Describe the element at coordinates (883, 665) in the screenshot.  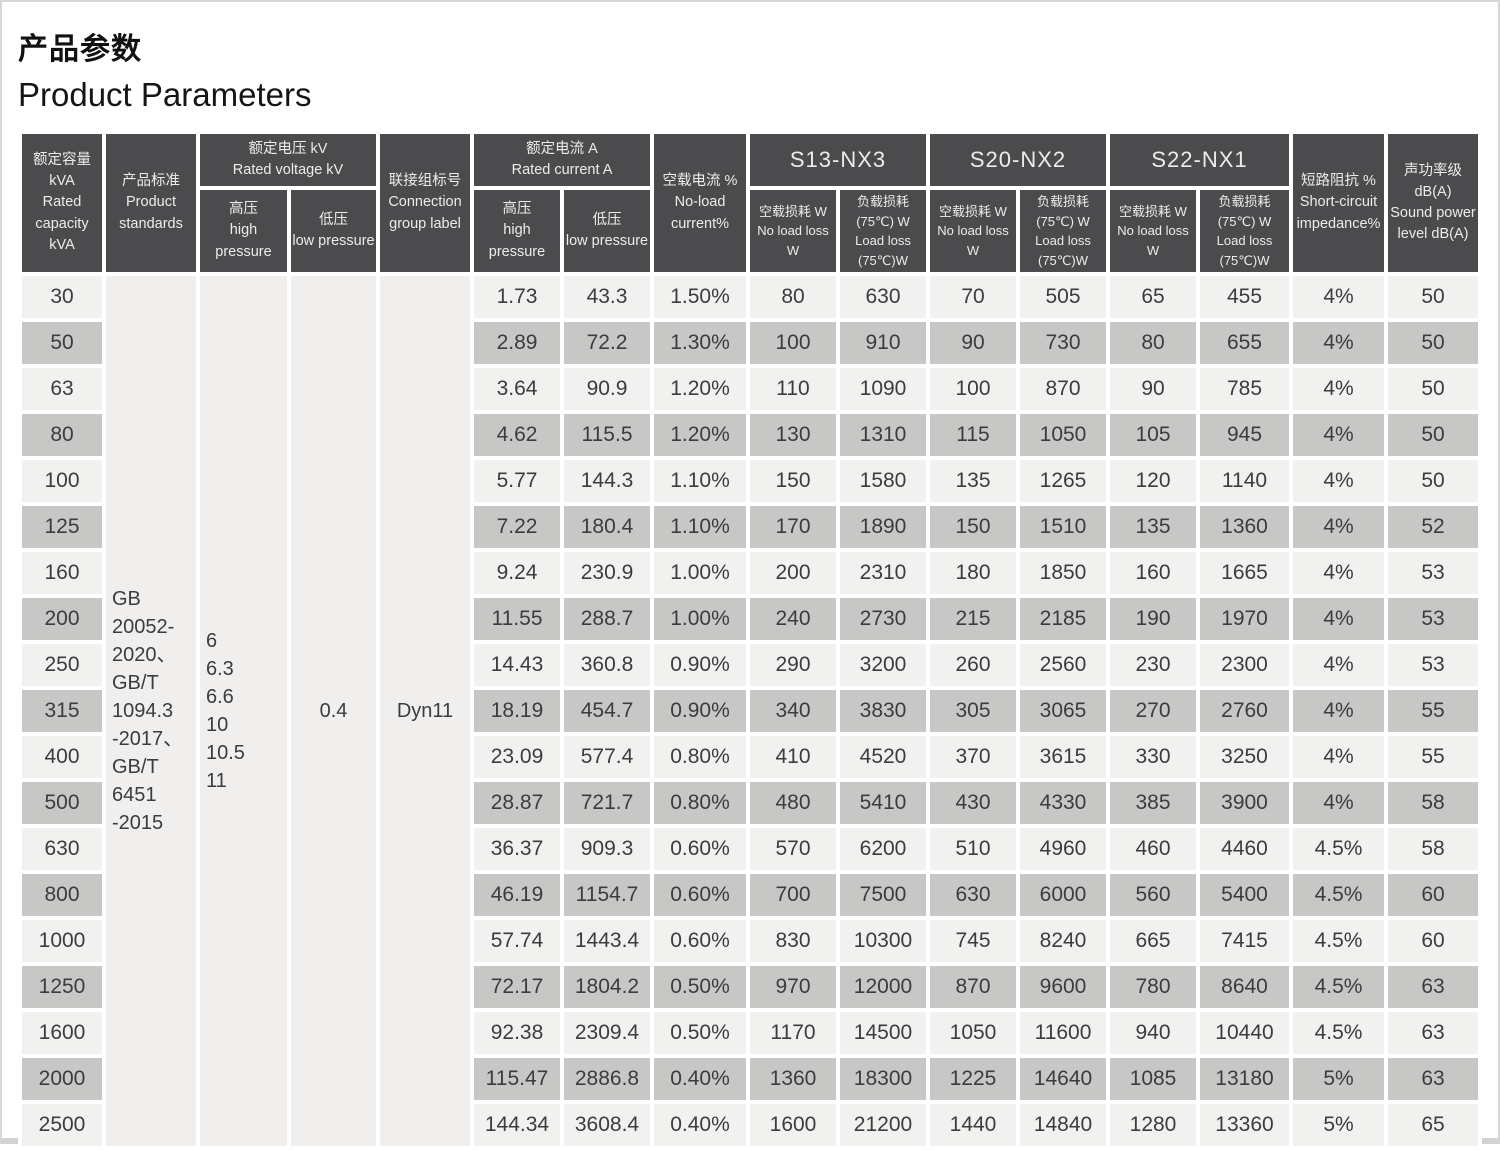
I see `value-cell: 3200` at that location.